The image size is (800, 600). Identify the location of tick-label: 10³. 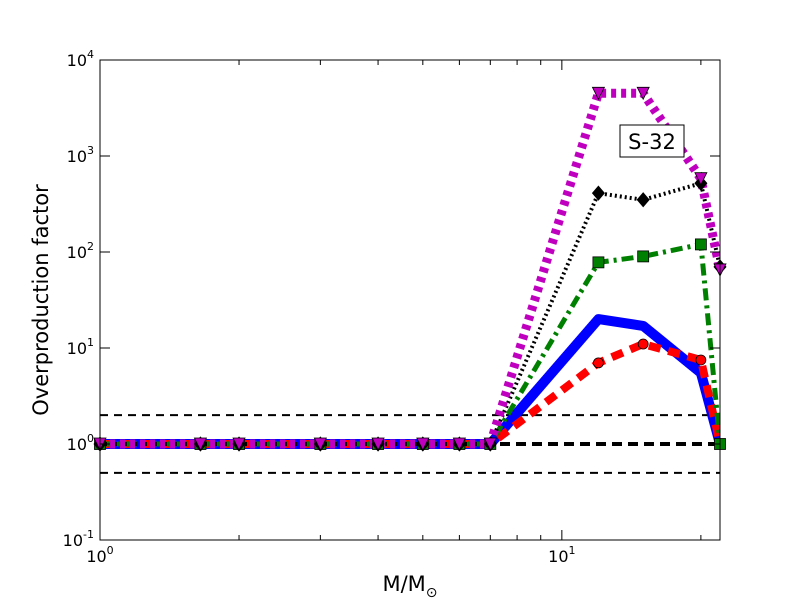
(80, 155).